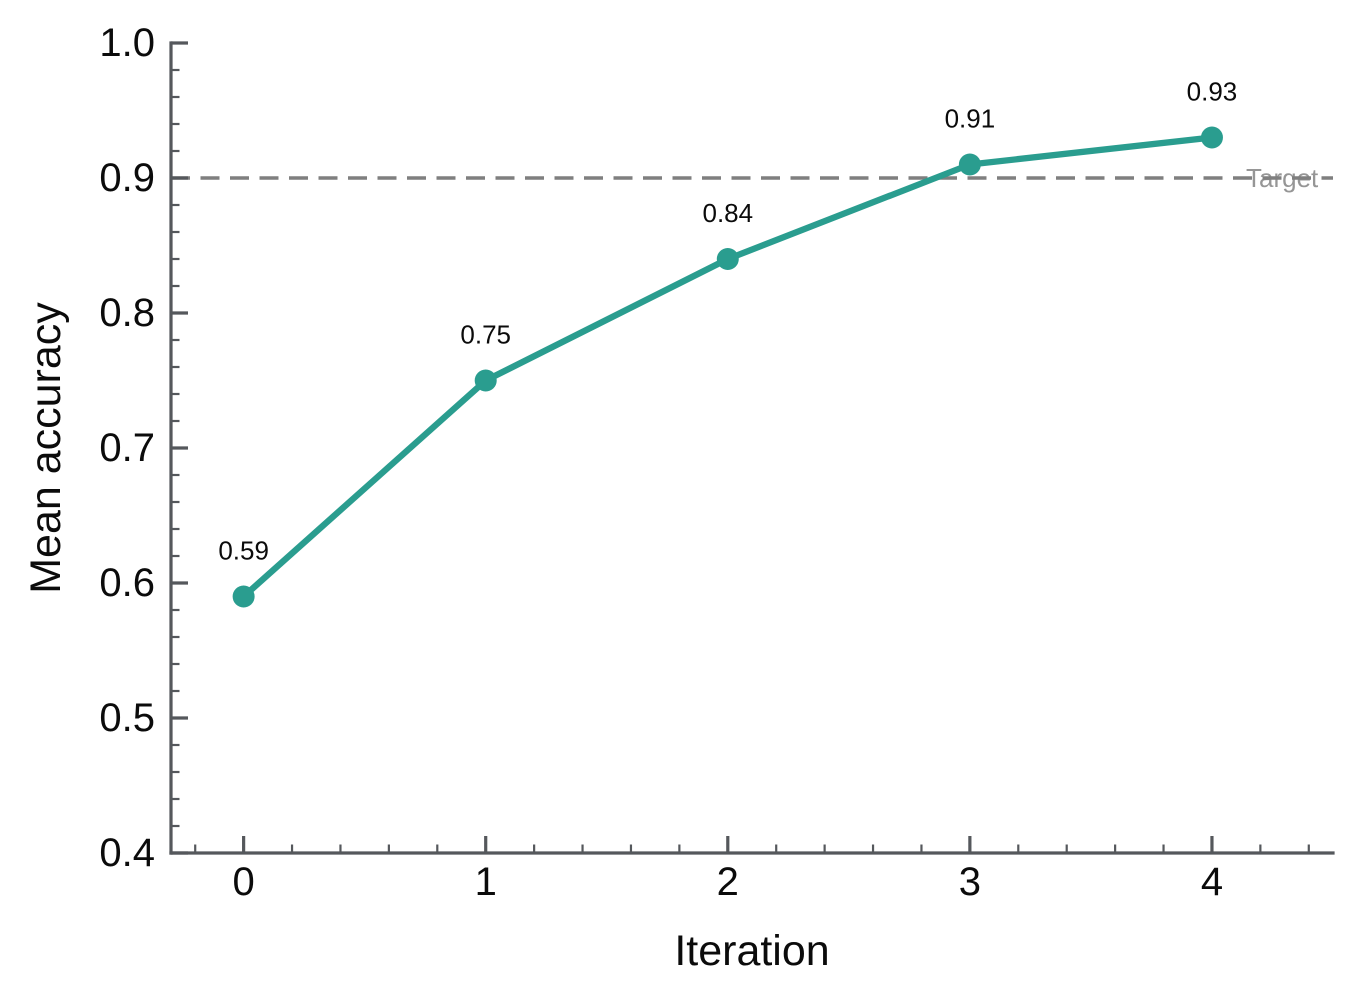 The image size is (1362, 1002). What do you see at coordinates (1212, 882) in the screenshot?
I see `x-tick-label: 4` at bounding box center [1212, 882].